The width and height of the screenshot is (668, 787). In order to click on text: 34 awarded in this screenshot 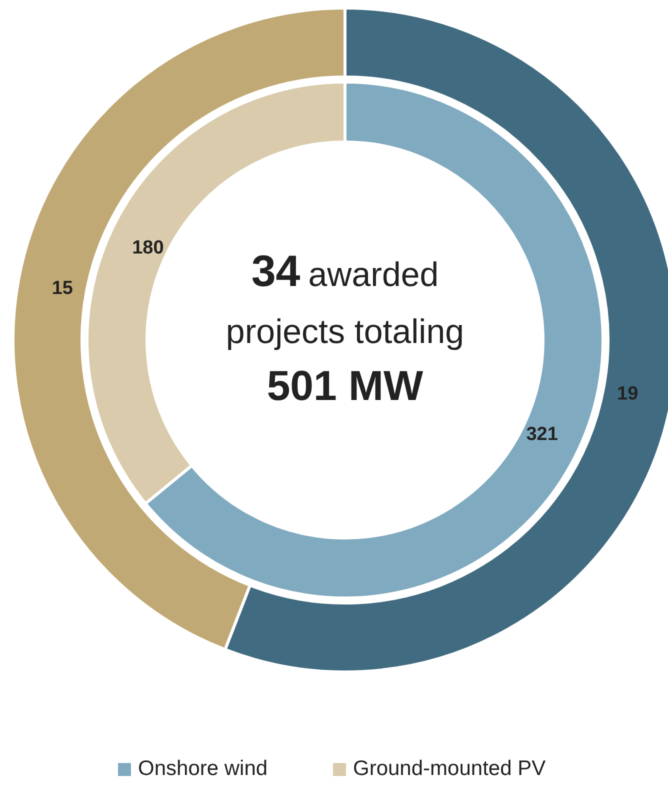, I will do `click(345, 271)`.